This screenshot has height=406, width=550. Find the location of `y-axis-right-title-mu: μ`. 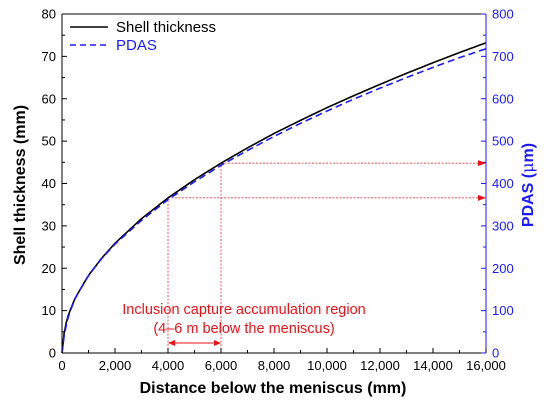

y-axis-right-title-mu: μ is located at coordinates (527, 167).